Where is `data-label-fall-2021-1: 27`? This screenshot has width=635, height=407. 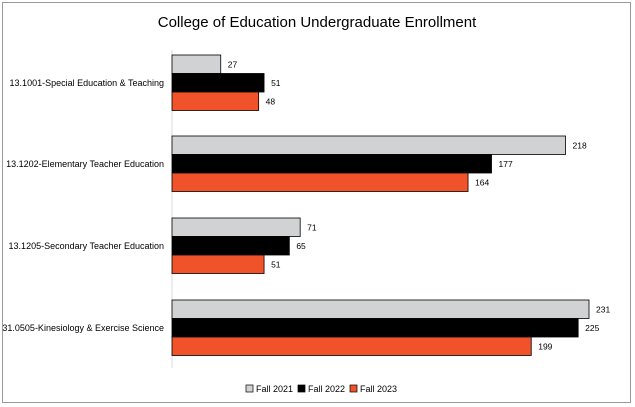
data-label-fall-2021-1: 27 is located at coordinates (233, 64).